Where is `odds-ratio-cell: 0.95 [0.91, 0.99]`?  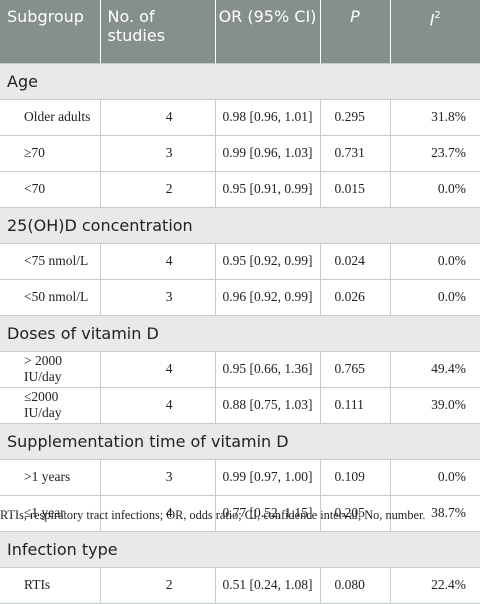 odds-ratio-cell: 0.95 [0.91, 0.99] is located at coordinates (268, 189).